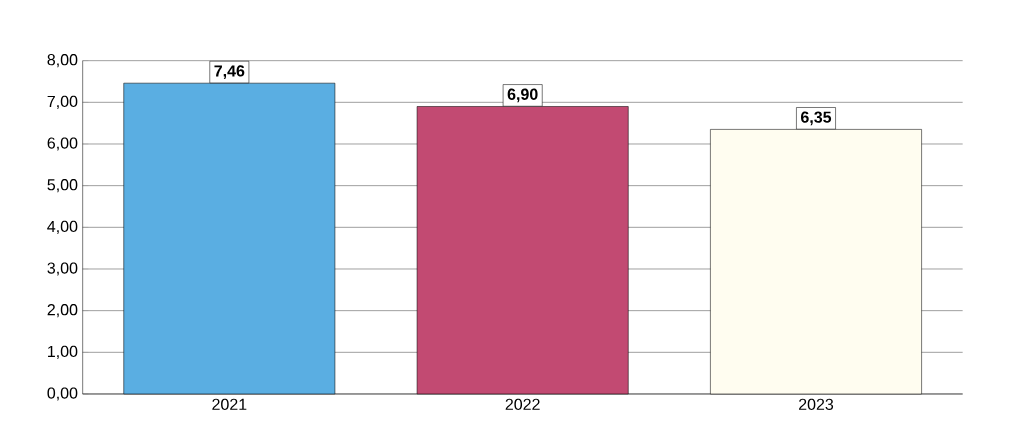 This screenshot has height=434, width=1026. I want to click on y-tick-label: 8,00, so click(62, 61).